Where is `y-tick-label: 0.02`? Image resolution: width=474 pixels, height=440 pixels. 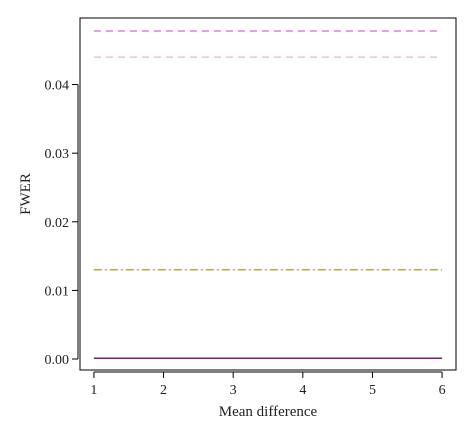
y-tick-label: 0.02 is located at coordinates (57, 223).